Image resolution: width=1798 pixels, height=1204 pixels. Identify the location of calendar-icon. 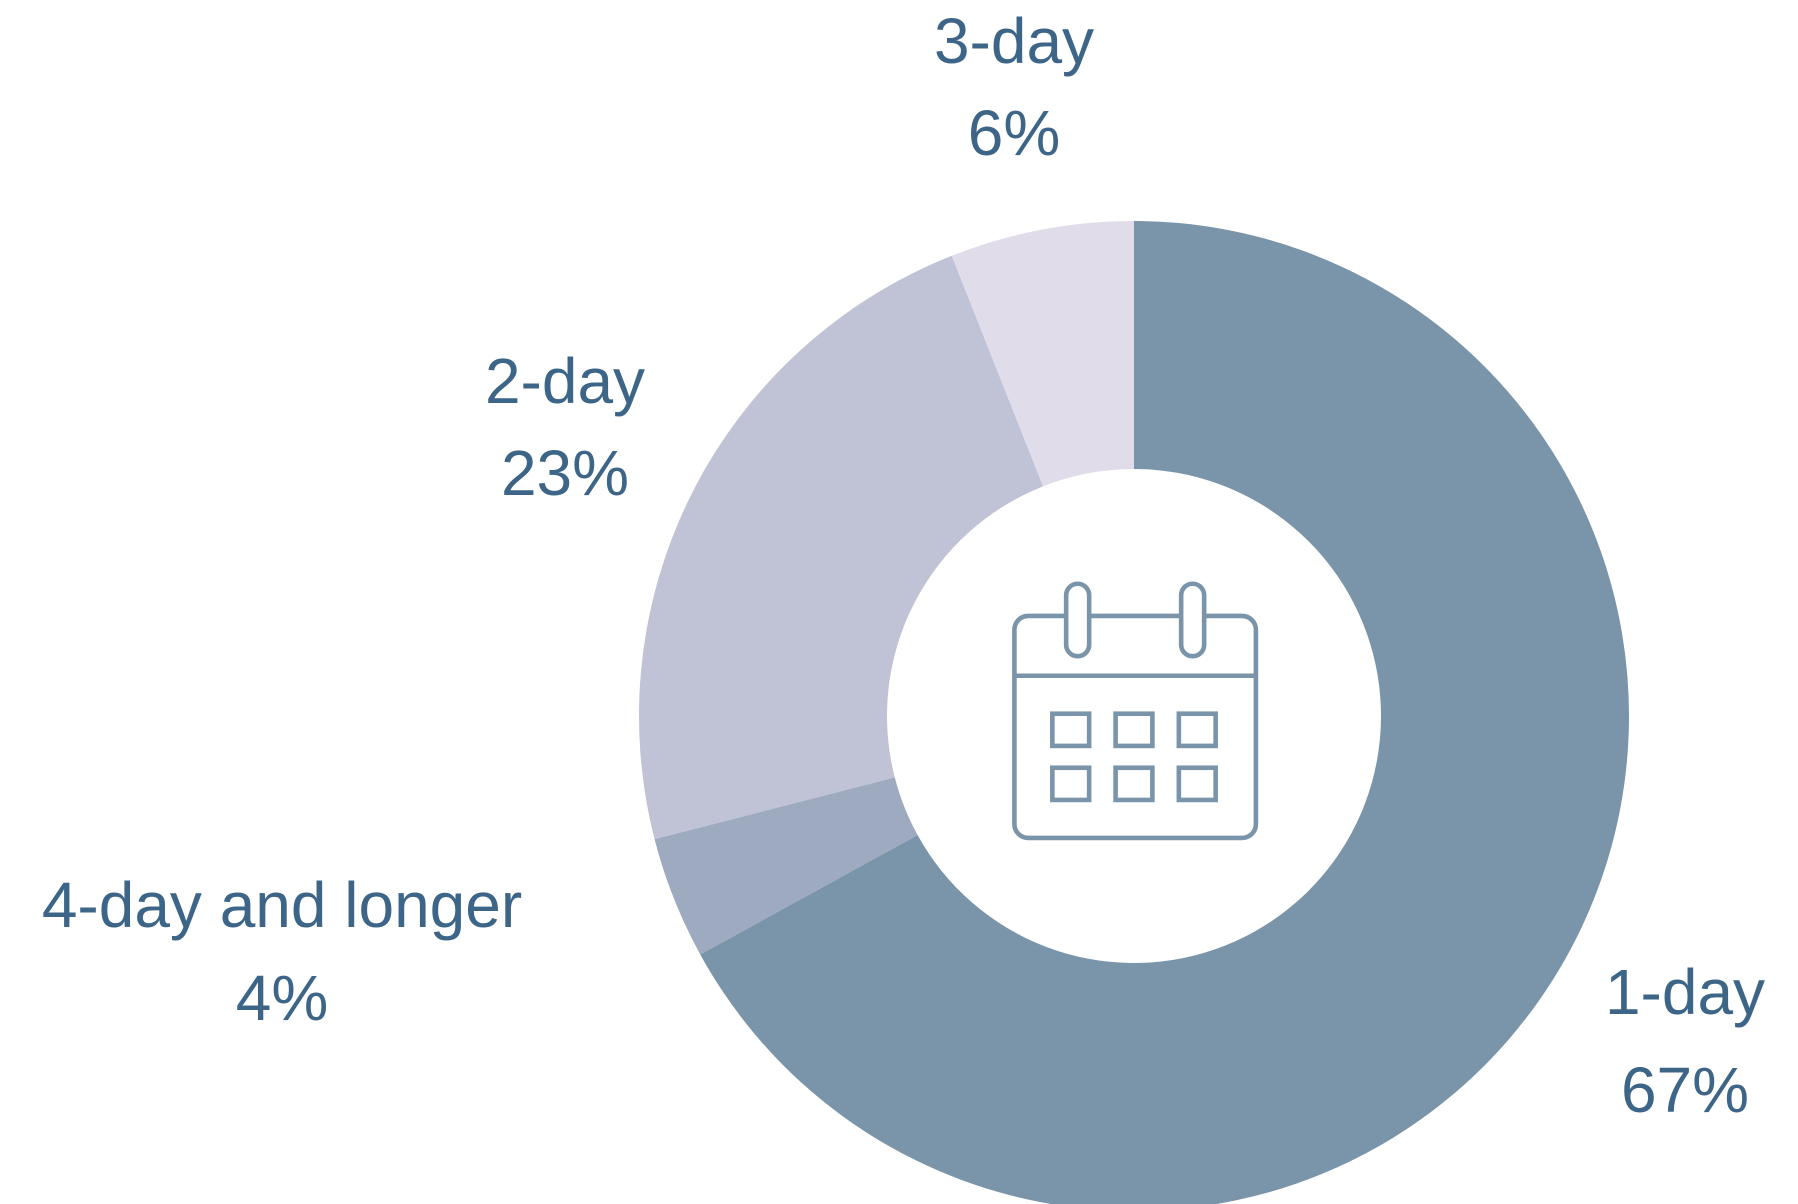
(1135, 711).